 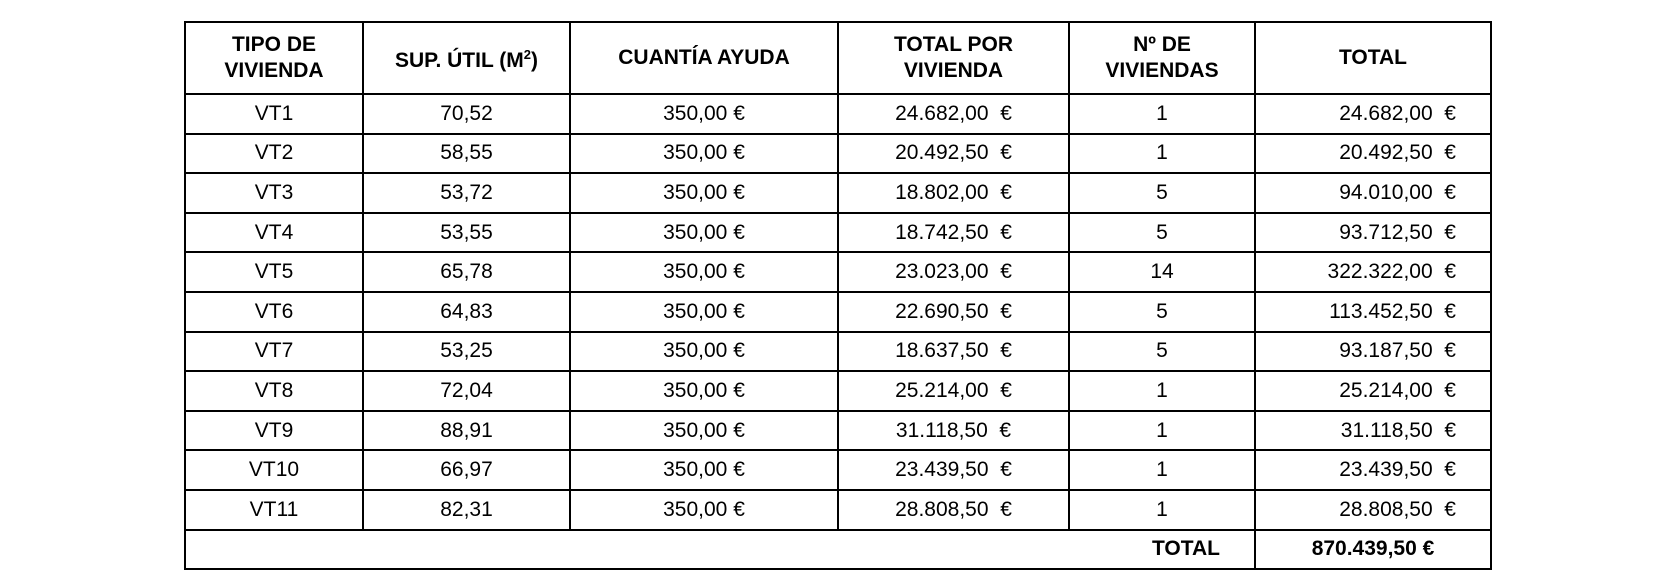 I want to click on table-cell: 53,55, so click(x=466, y=232).